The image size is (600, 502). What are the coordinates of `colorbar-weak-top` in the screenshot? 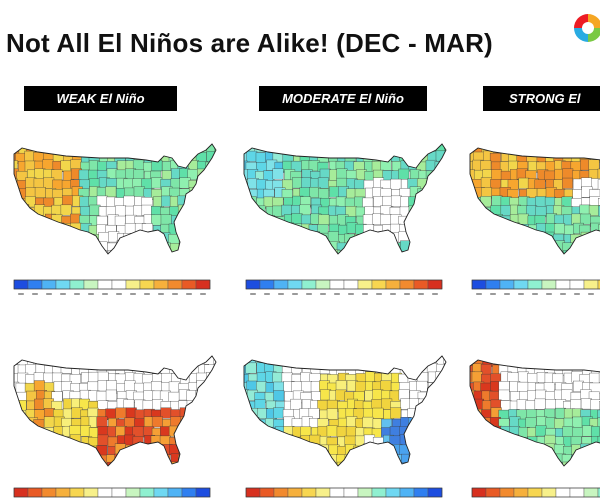 It's located at (112, 287).